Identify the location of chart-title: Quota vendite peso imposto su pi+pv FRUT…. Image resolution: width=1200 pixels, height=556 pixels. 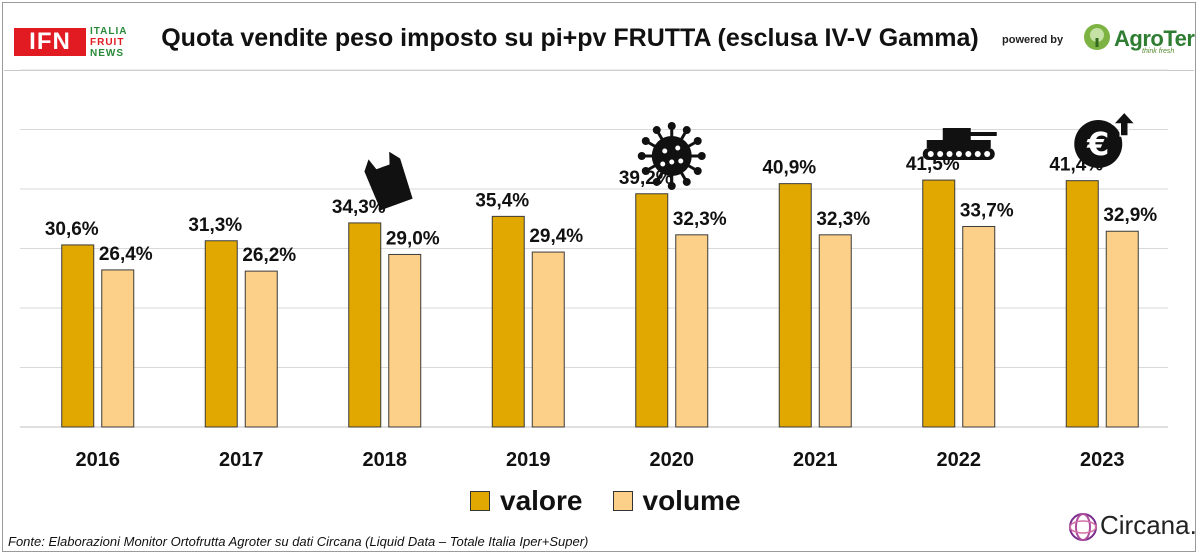
(570, 38).